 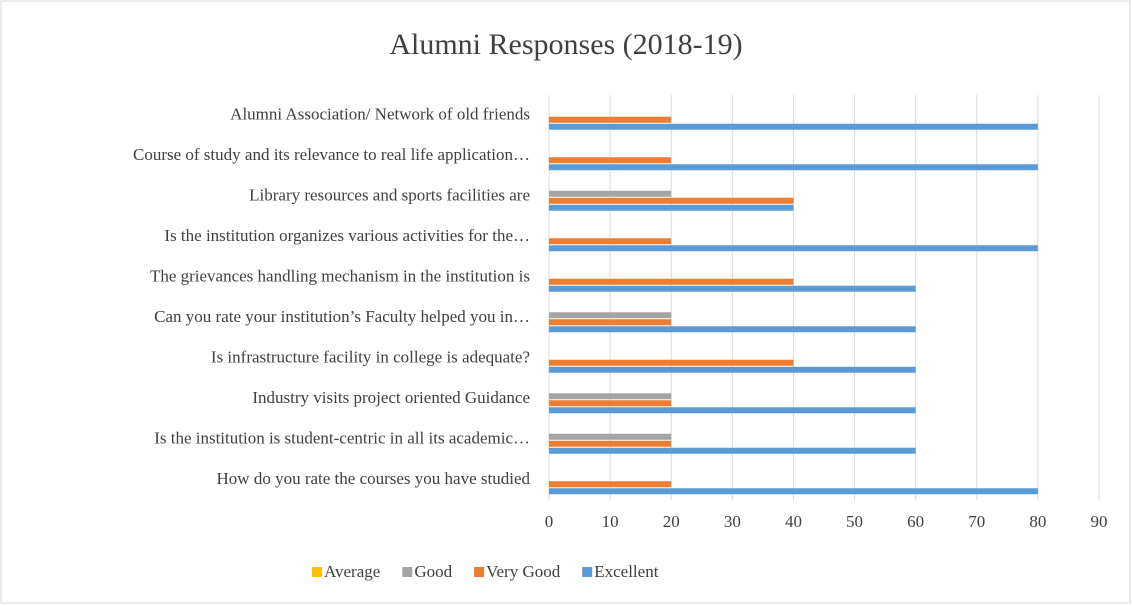 I want to click on x-tick-label: 90, so click(x=1099, y=521).